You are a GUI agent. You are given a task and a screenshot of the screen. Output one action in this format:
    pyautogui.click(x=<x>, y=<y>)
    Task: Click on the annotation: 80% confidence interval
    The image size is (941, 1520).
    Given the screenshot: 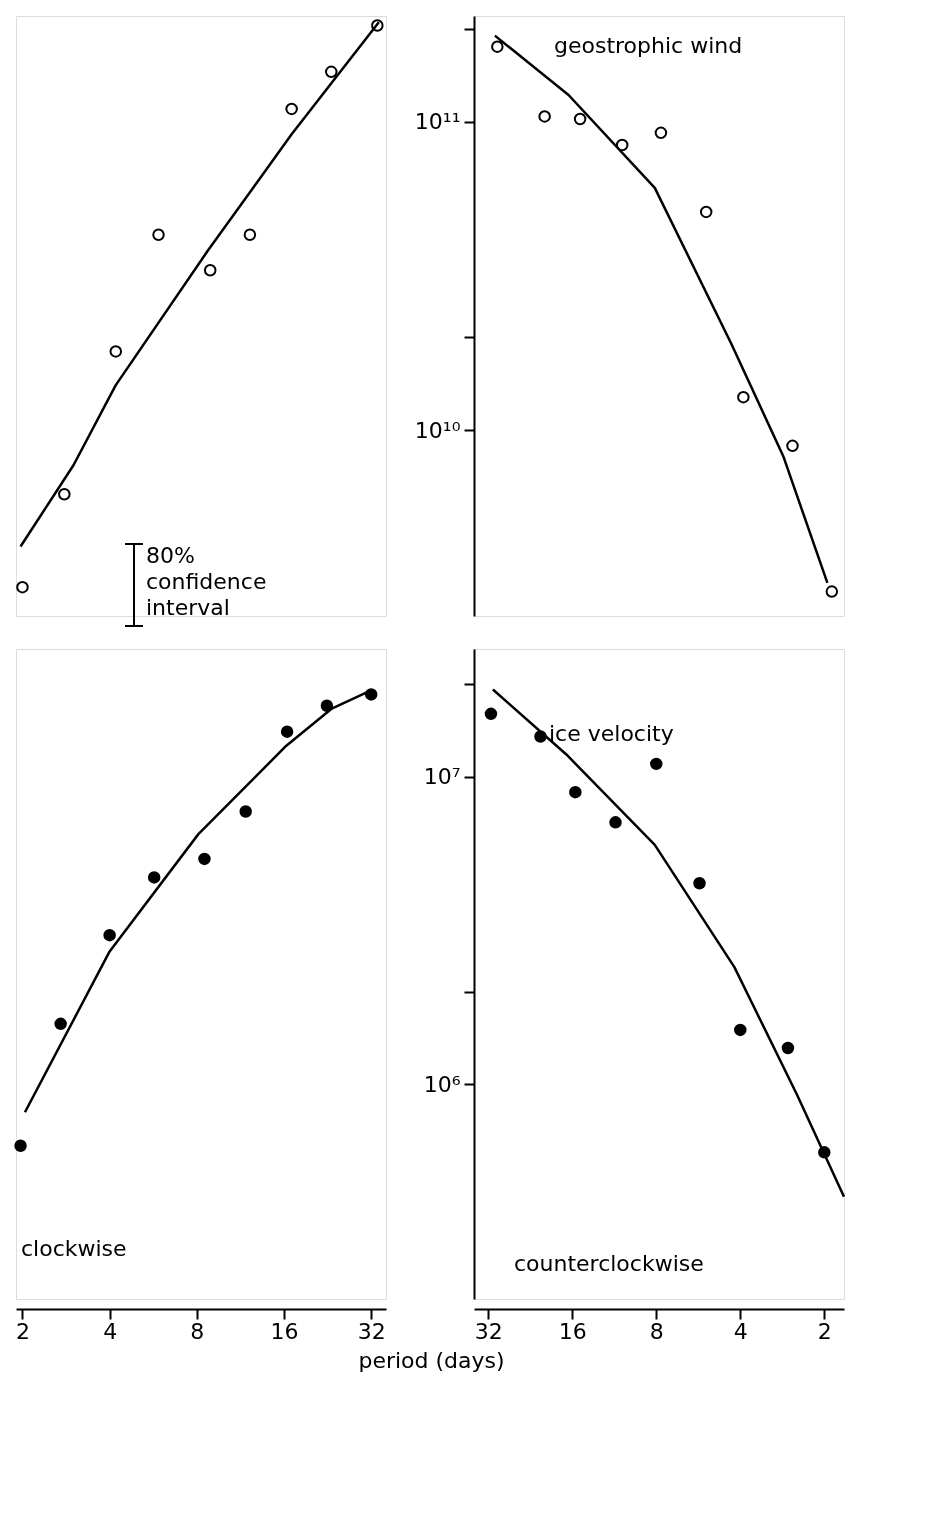 What is the action you would take?
    pyautogui.click(x=206, y=581)
    